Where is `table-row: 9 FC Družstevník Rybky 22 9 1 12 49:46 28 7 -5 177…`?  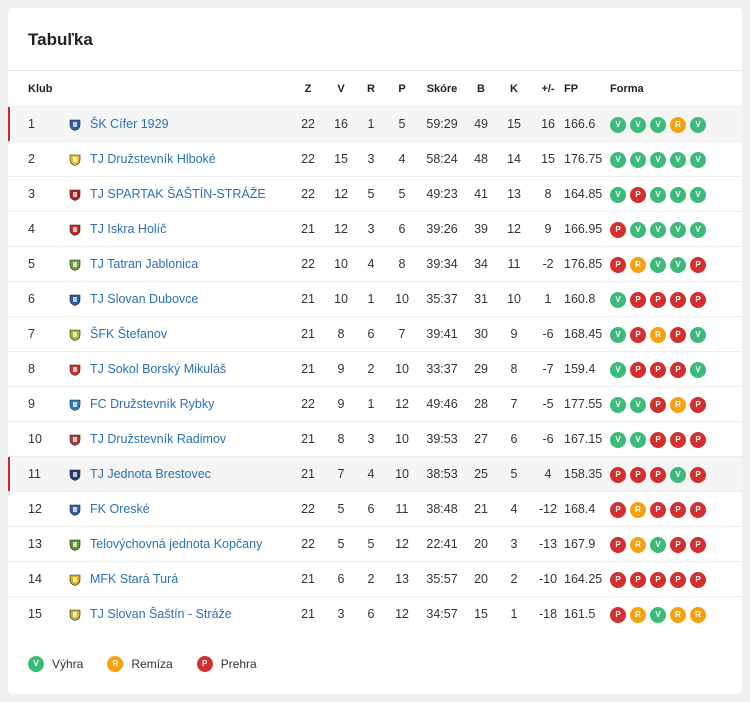 table-row: 9 FC Družstevník Rybky 22 9 1 12 49:46 28 7 -5 177… is located at coordinates (375, 404).